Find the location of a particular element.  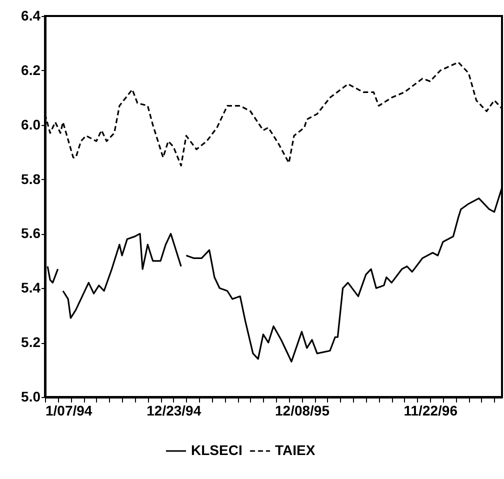

y-tick-label: 5.8 is located at coordinates (31, 178).